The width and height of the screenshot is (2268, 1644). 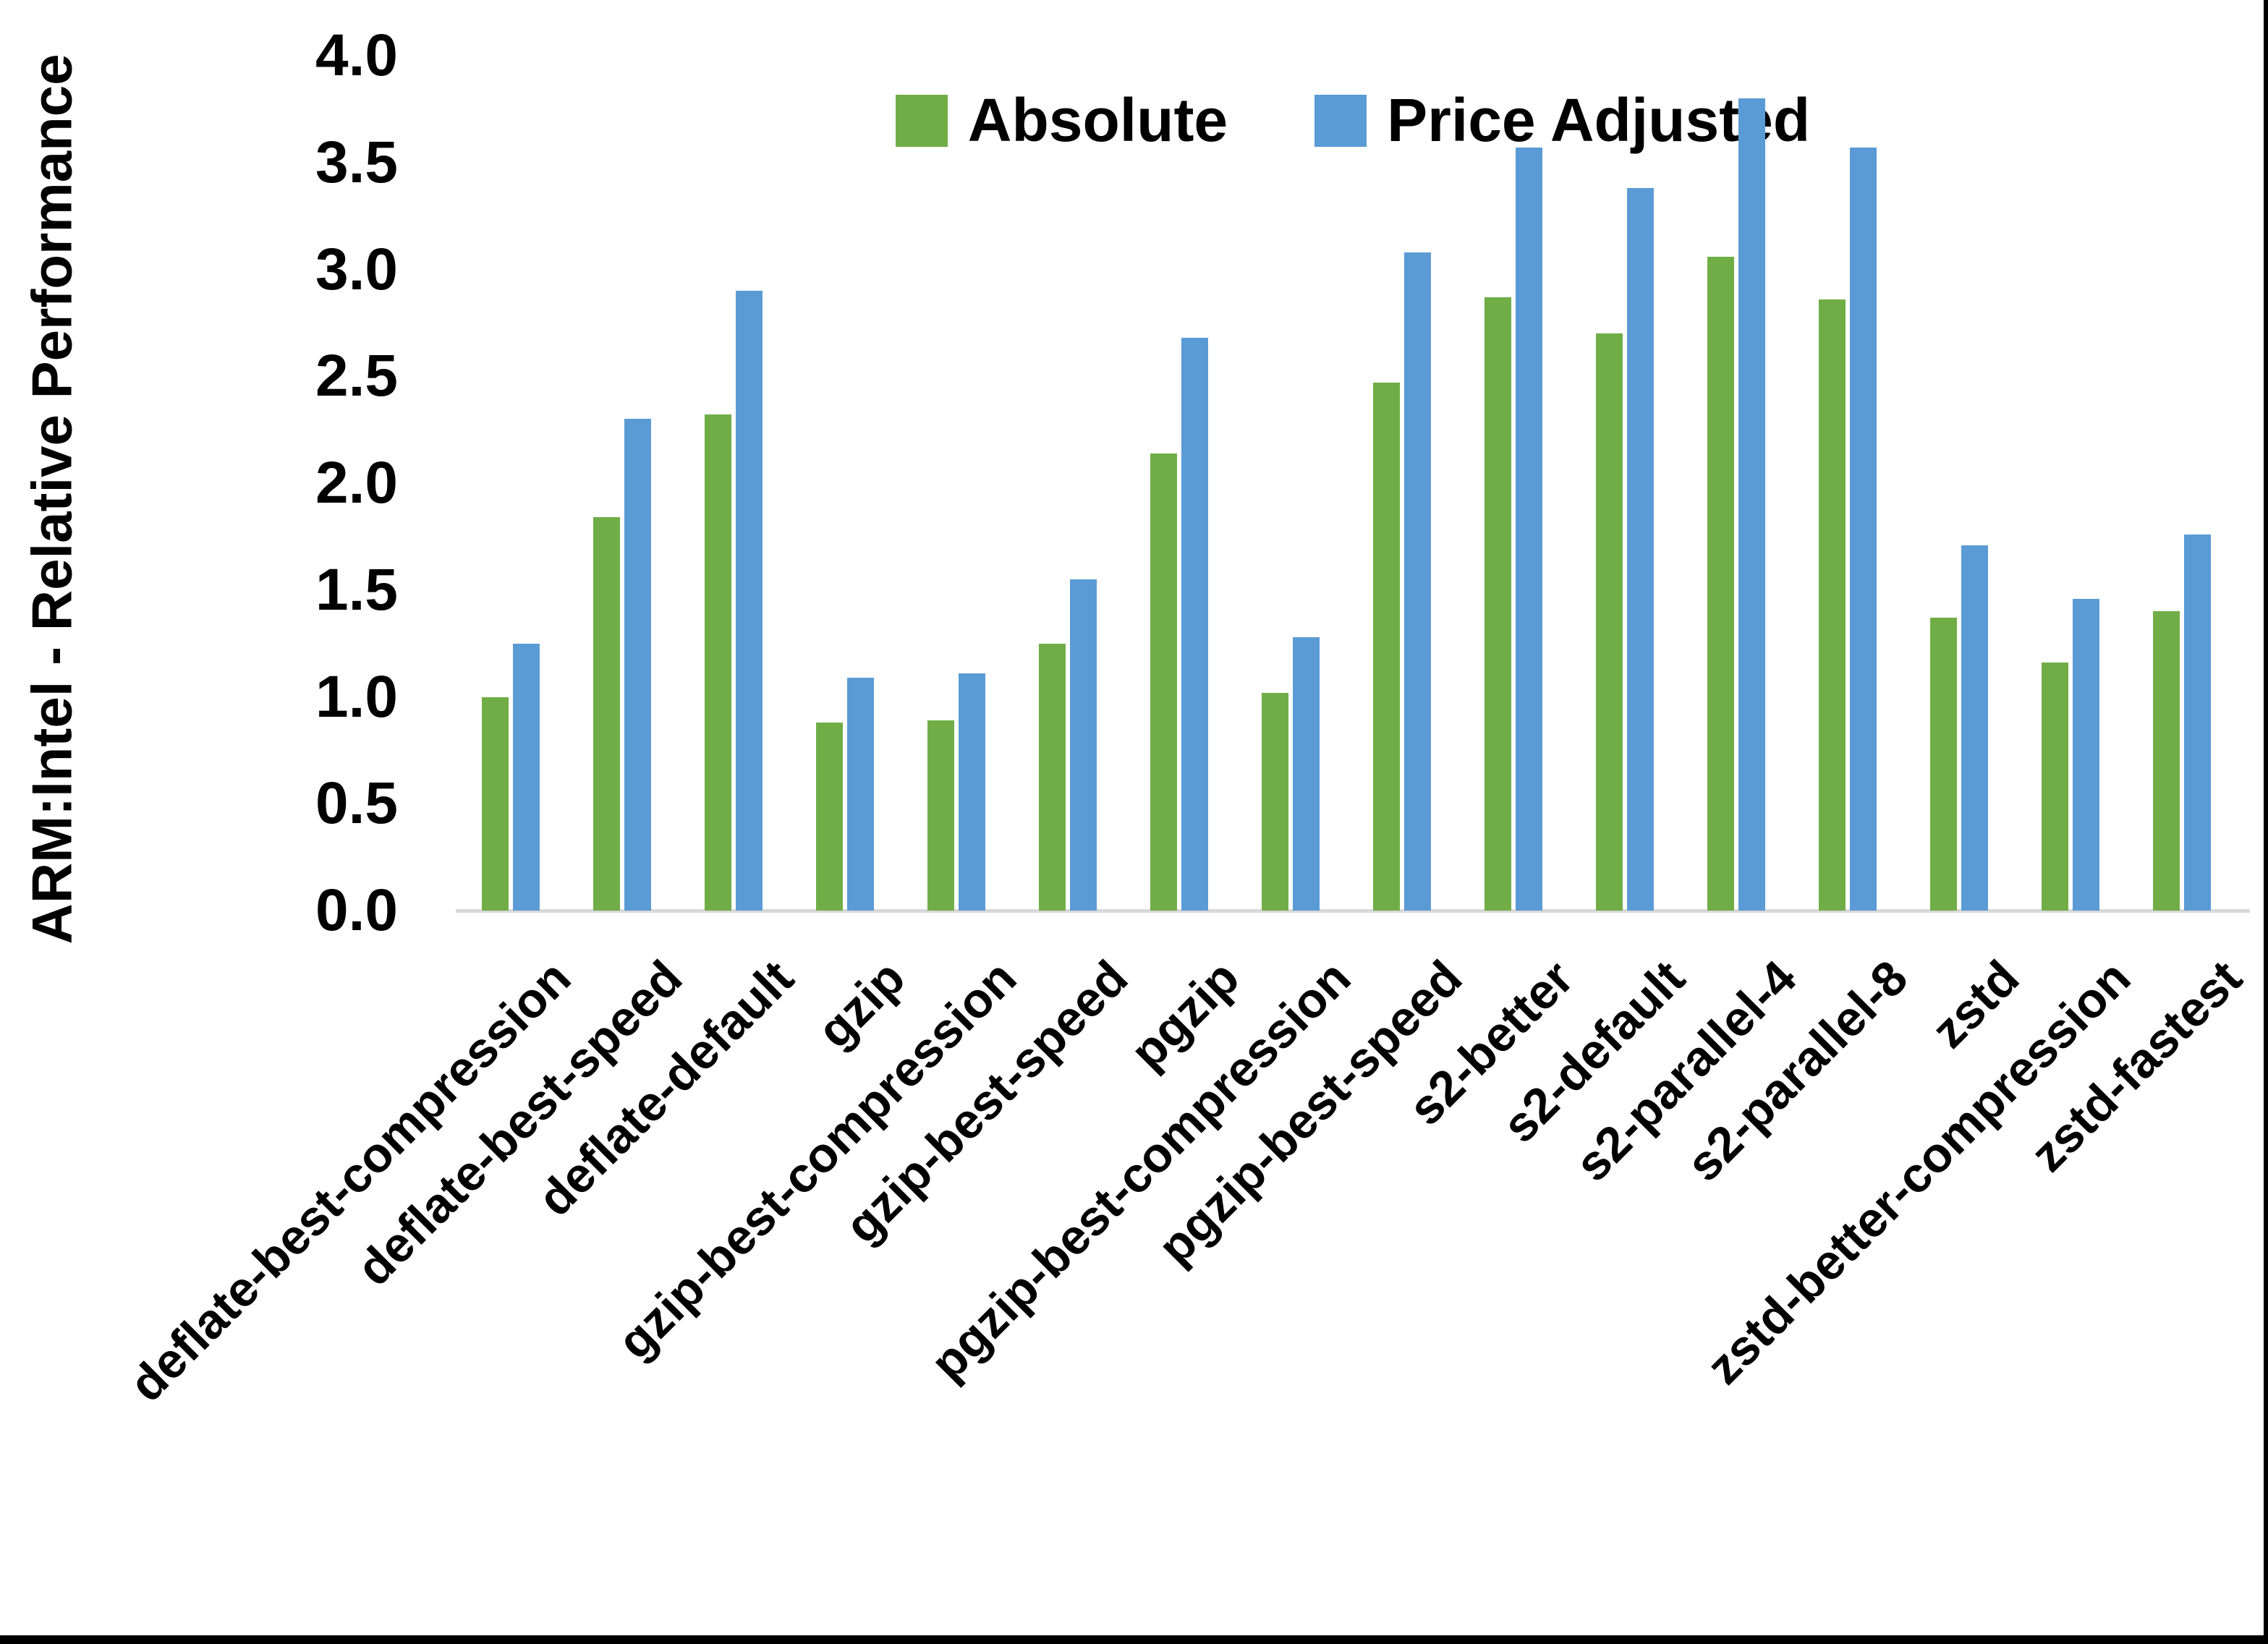 I want to click on bar-price-adjusted-deflate-best-speed, so click(x=637, y=665).